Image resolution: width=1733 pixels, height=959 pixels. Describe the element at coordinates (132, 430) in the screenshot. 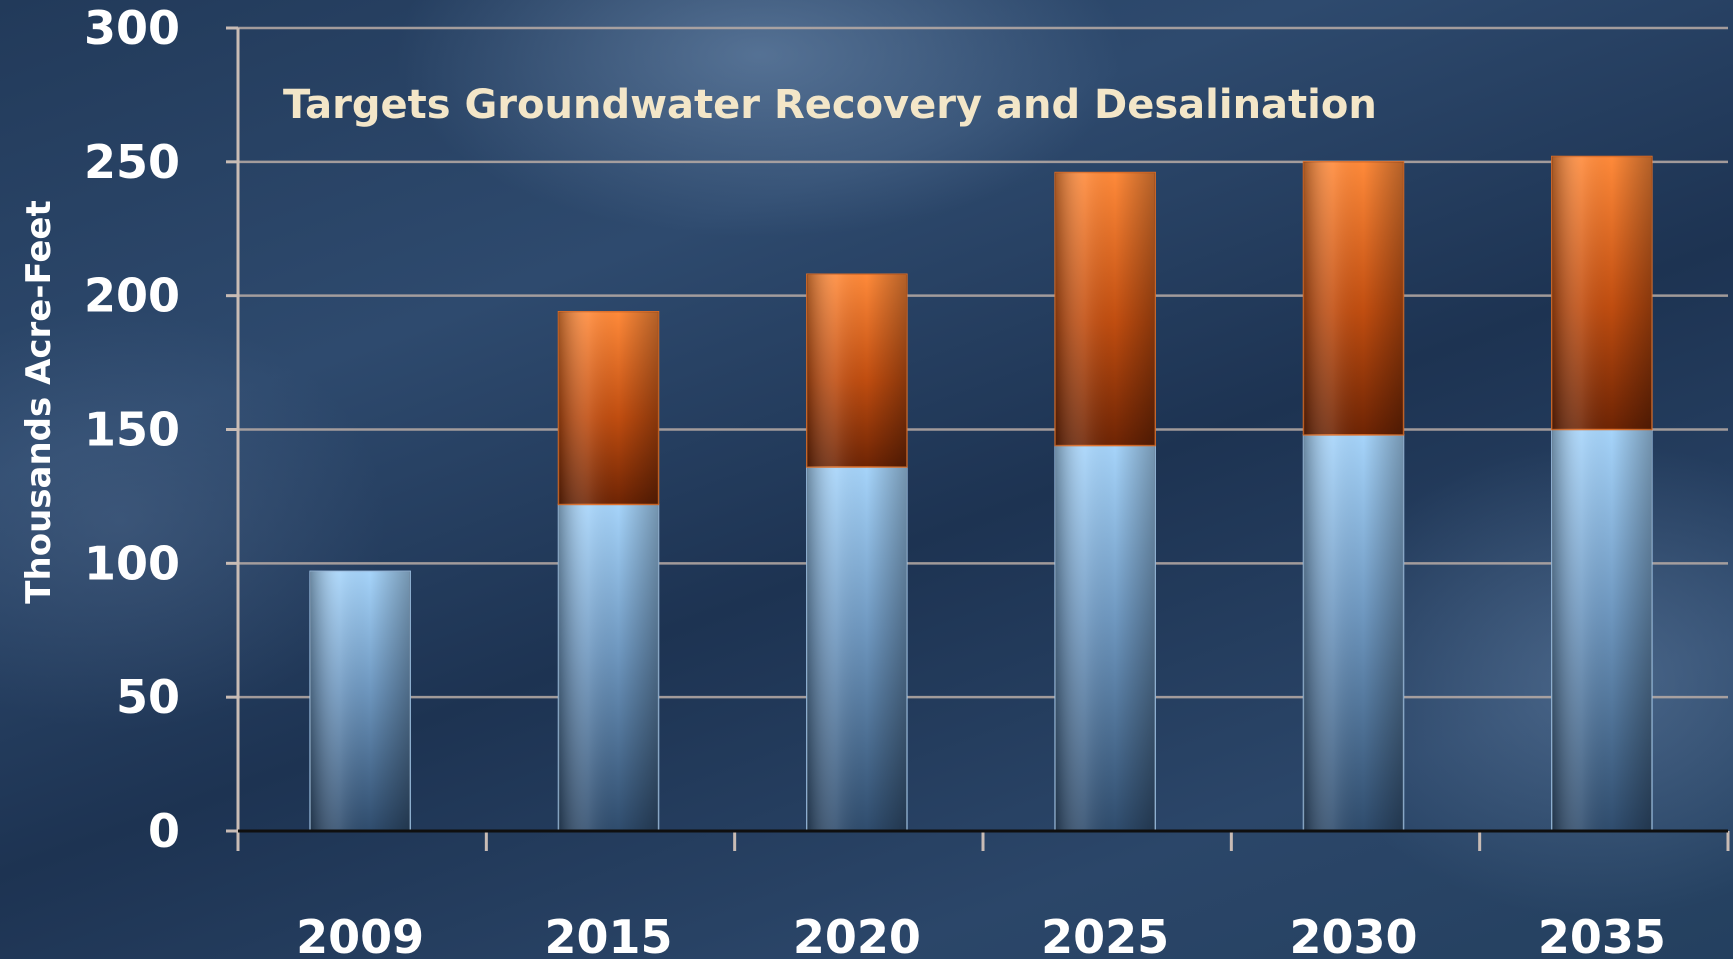

I see `y-tick-label: 150` at that location.